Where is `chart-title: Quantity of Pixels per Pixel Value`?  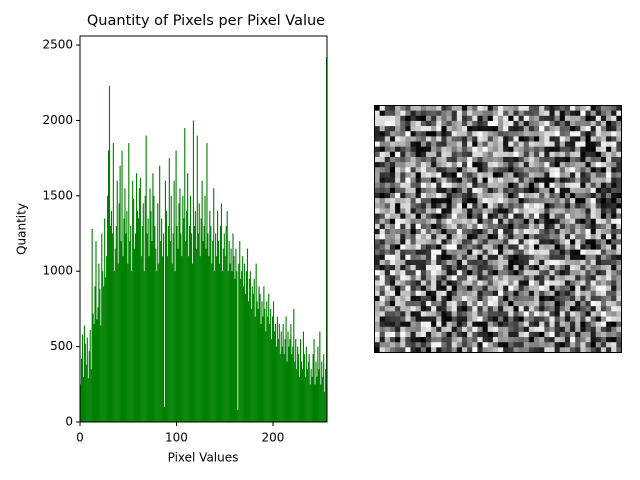 chart-title: Quantity of Pixels per Pixel Value is located at coordinates (206, 21).